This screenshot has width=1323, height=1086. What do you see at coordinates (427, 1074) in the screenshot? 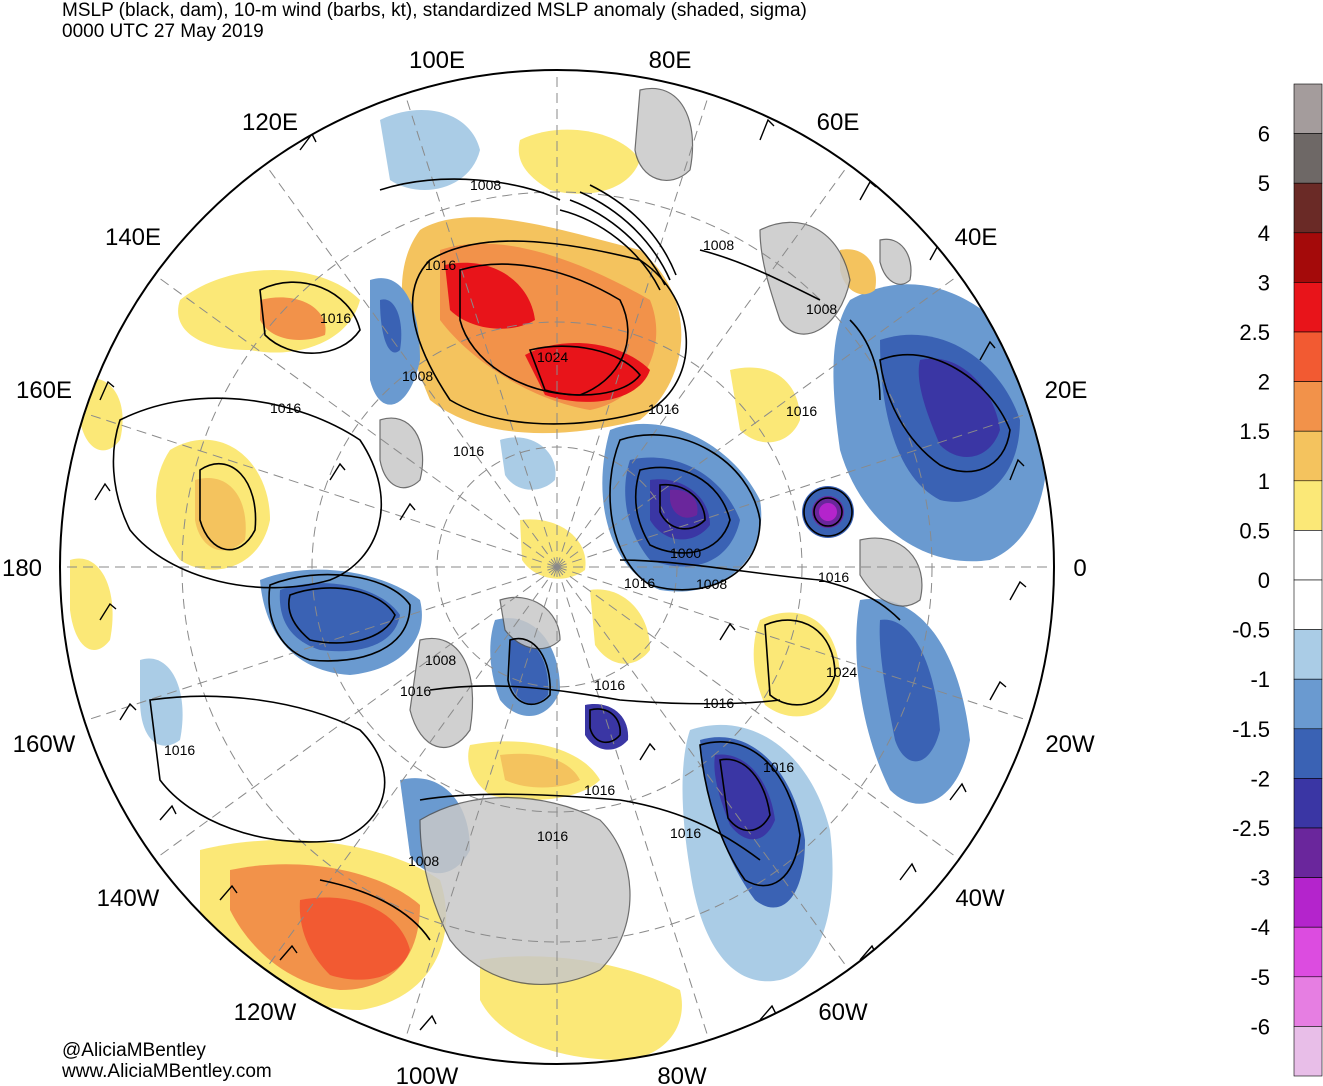
I see `lon-label-100w: 100W` at bounding box center [427, 1074].